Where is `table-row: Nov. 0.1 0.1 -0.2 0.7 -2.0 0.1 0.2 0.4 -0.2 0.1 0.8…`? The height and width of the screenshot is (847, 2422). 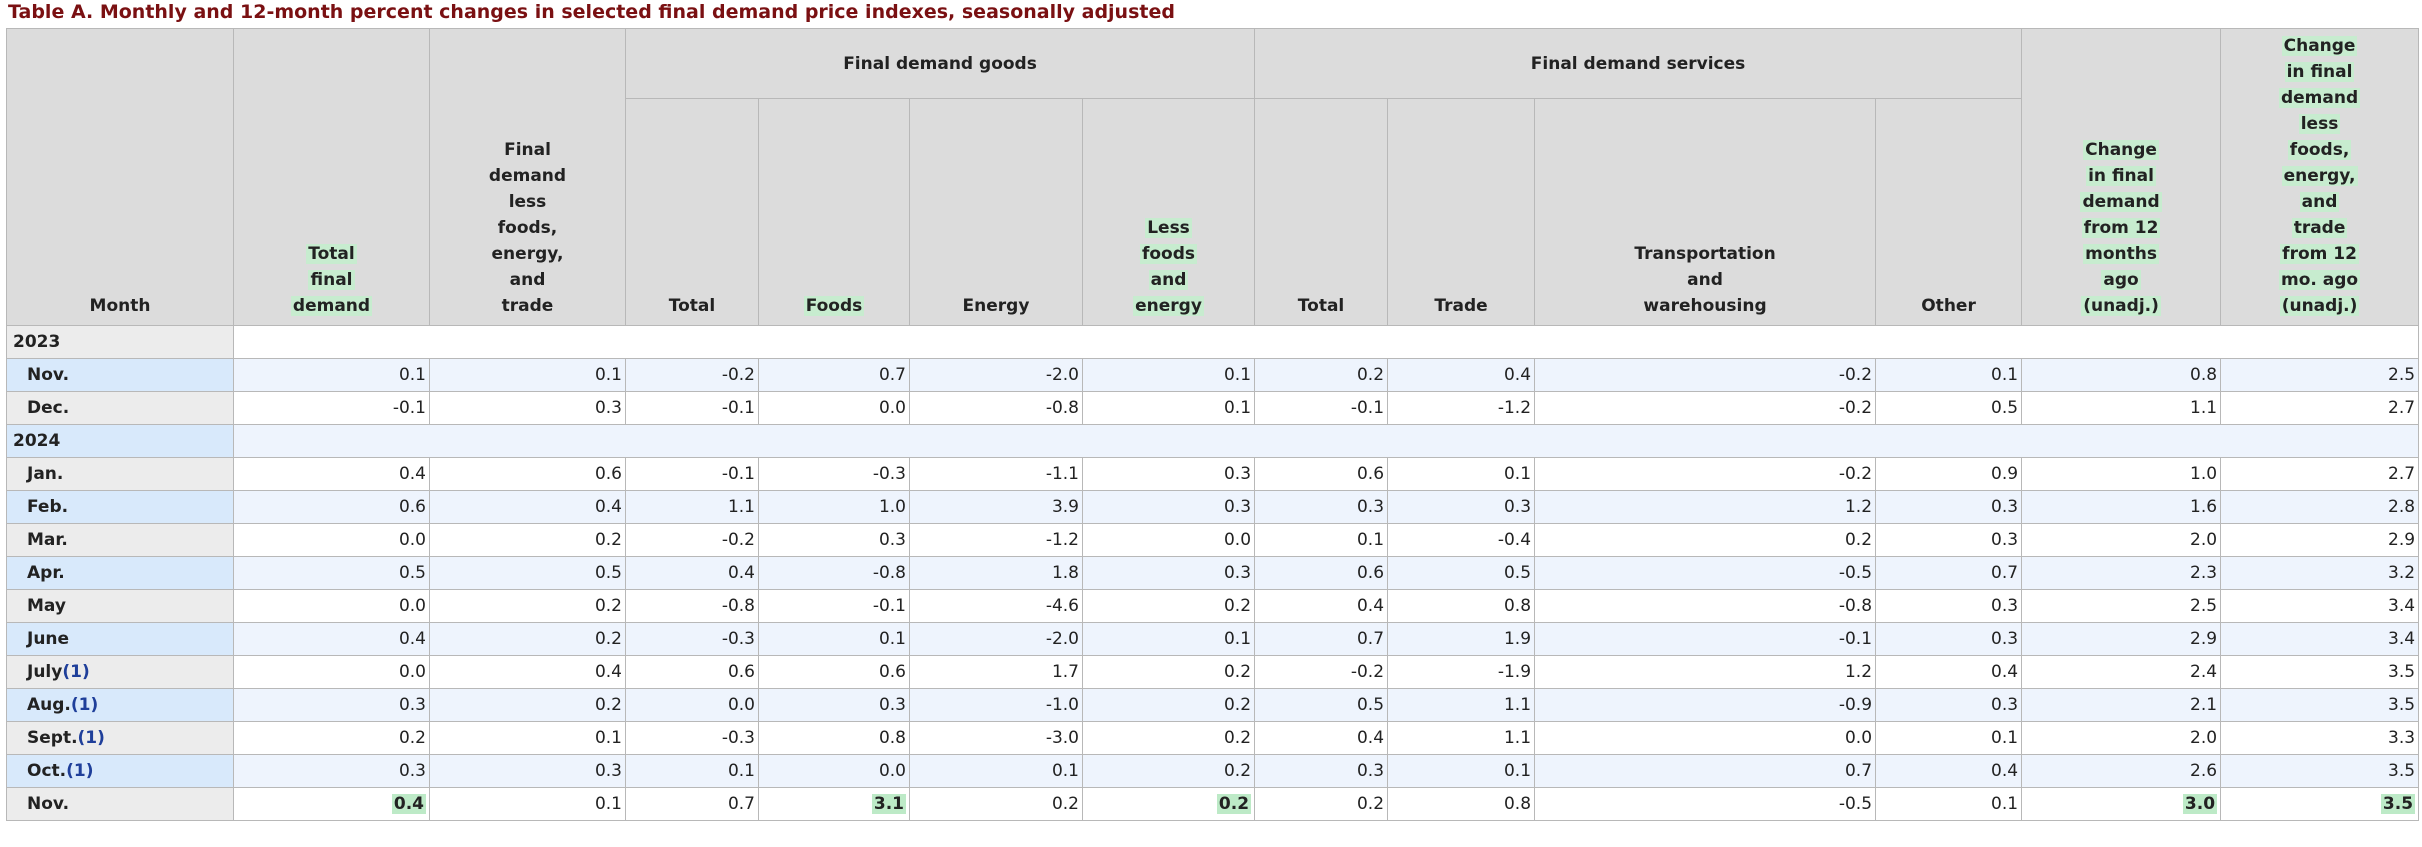
table-row: Nov. 0.1 0.1 -0.2 0.7 -2.0 0.1 0.2 0.4 -0.2 0.1 0.8… is located at coordinates (1213, 375).